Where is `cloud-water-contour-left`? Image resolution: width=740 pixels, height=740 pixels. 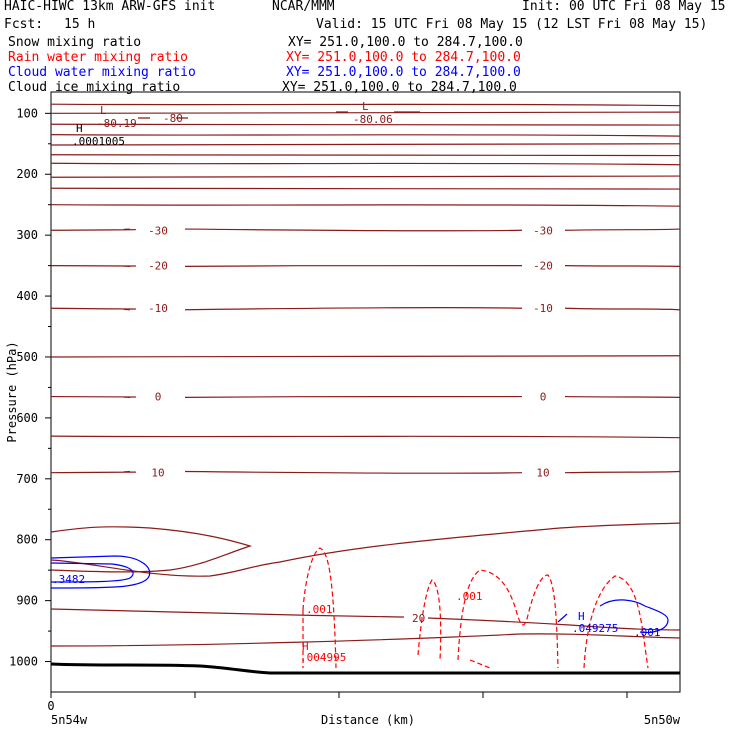 cloud-water-contour-left is located at coordinates (100, 572).